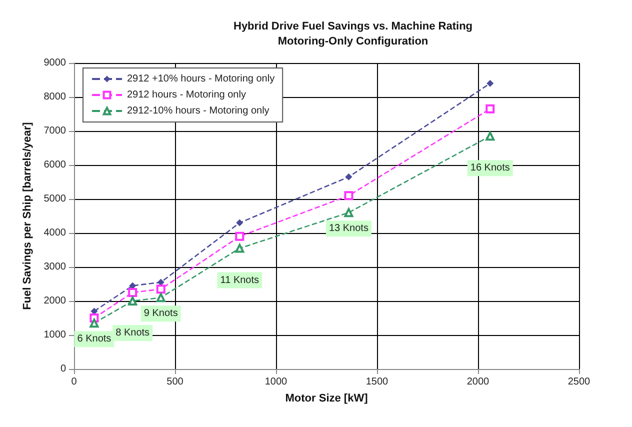 This screenshot has height=427, width=632. What do you see at coordinates (55, 165) in the screenshot?
I see `y-tick-label: 6000` at bounding box center [55, 165].